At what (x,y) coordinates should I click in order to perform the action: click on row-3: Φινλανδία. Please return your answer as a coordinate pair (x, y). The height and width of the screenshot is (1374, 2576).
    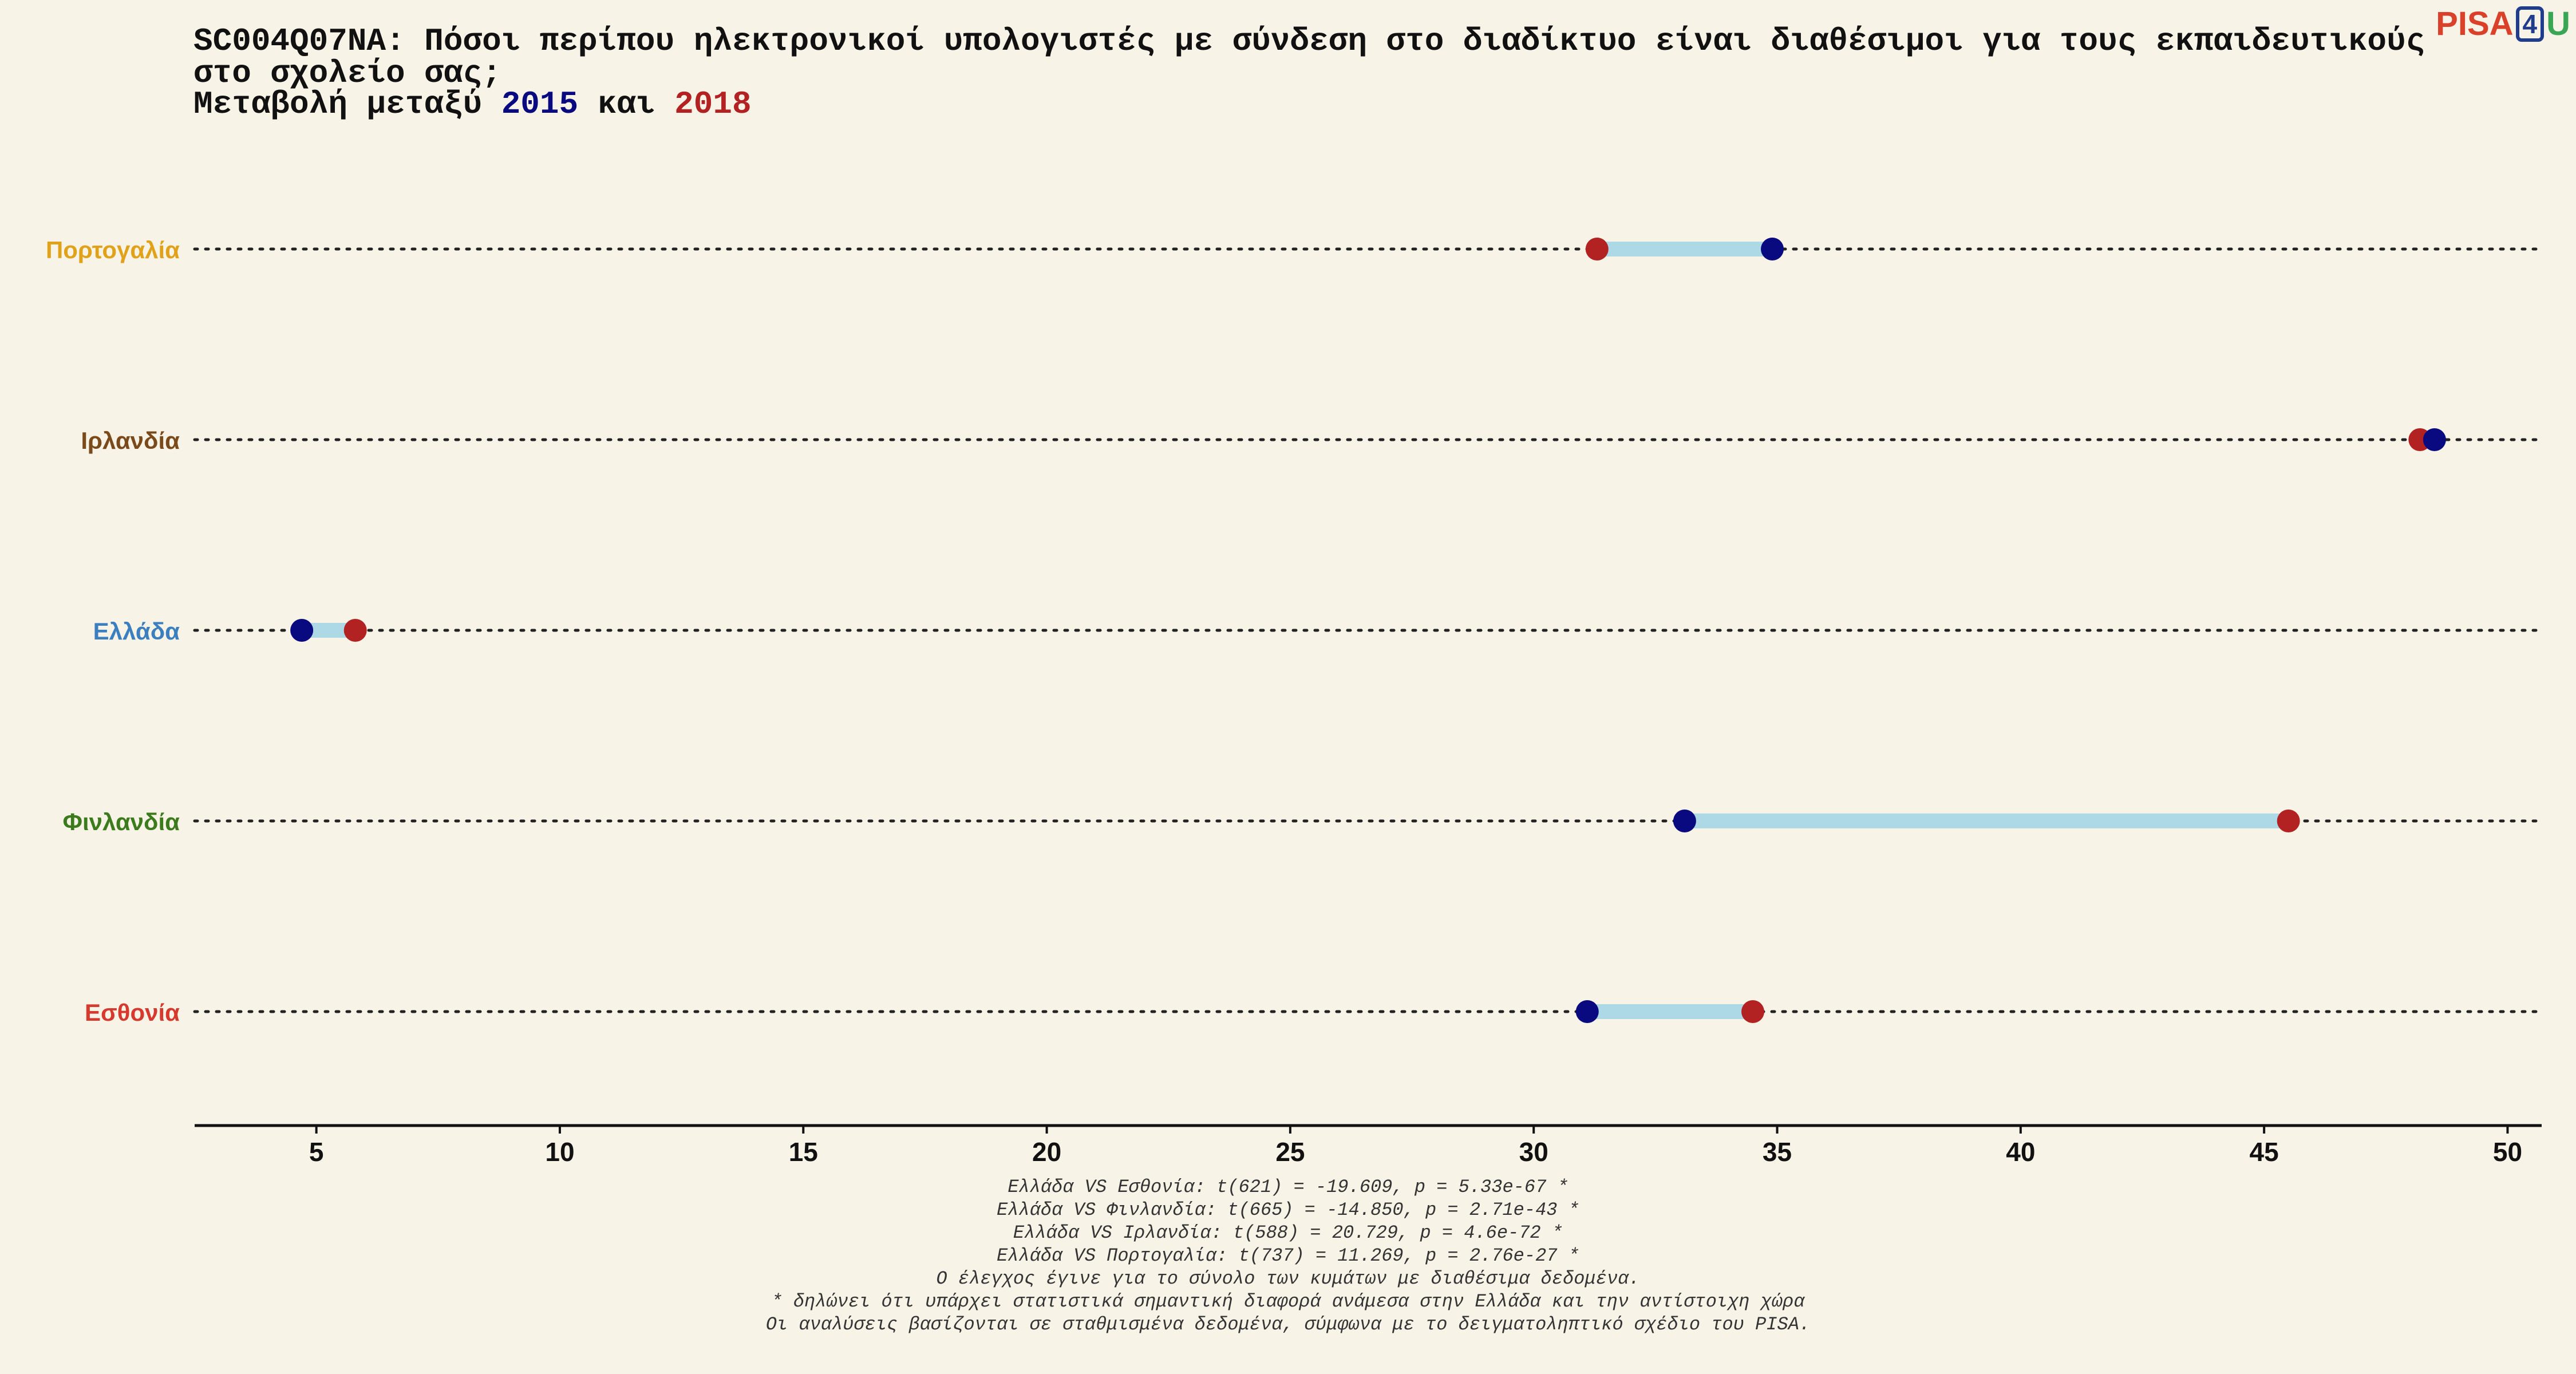
    Looking at the image, I should click on (1303, 821).